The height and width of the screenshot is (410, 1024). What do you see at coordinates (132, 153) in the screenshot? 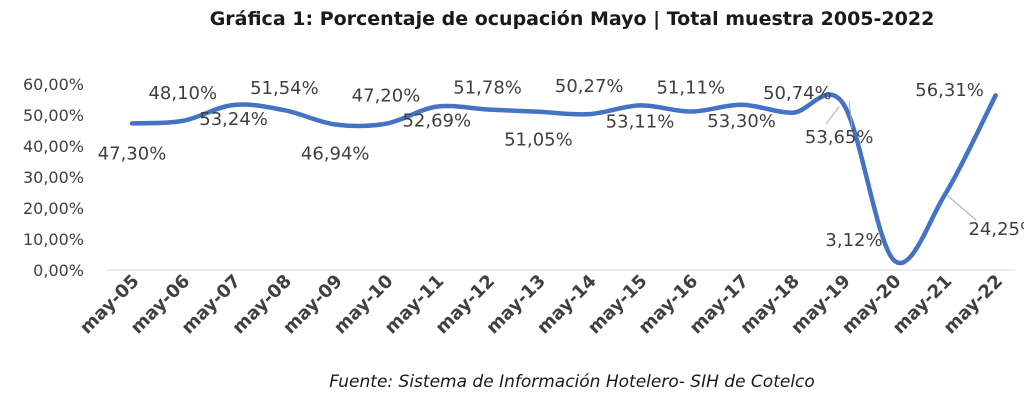
I see `data-label: 47,30%` at bounding box center [132, 153].